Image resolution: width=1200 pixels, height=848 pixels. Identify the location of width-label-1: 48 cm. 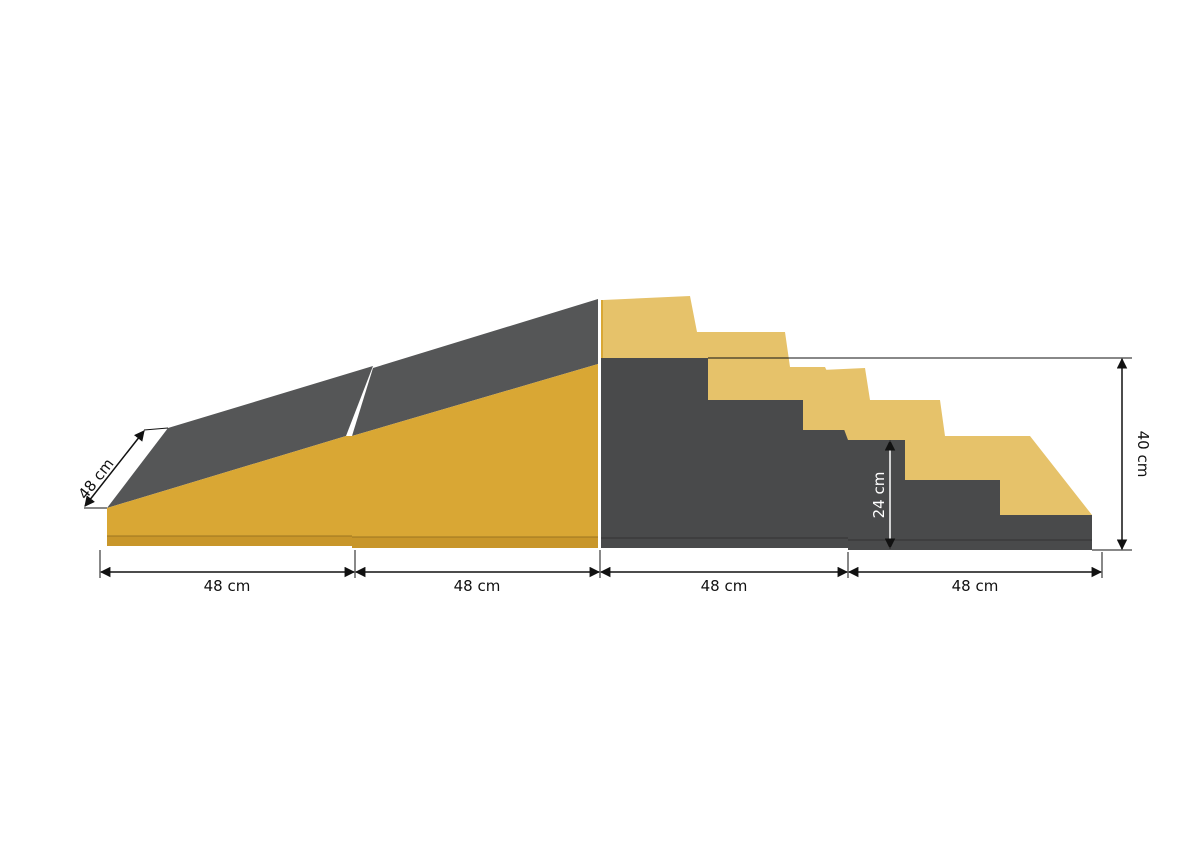
(227, 586).